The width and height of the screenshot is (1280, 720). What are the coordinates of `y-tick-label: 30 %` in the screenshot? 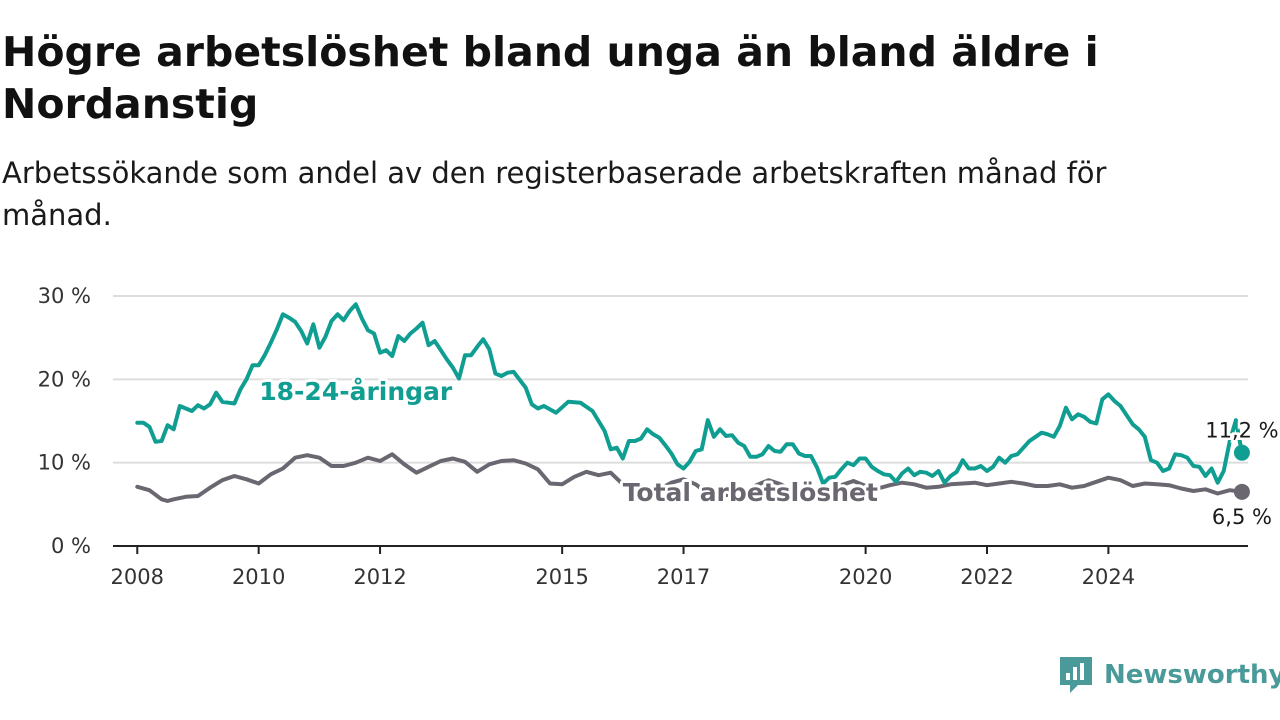 It's located at (64, 296).